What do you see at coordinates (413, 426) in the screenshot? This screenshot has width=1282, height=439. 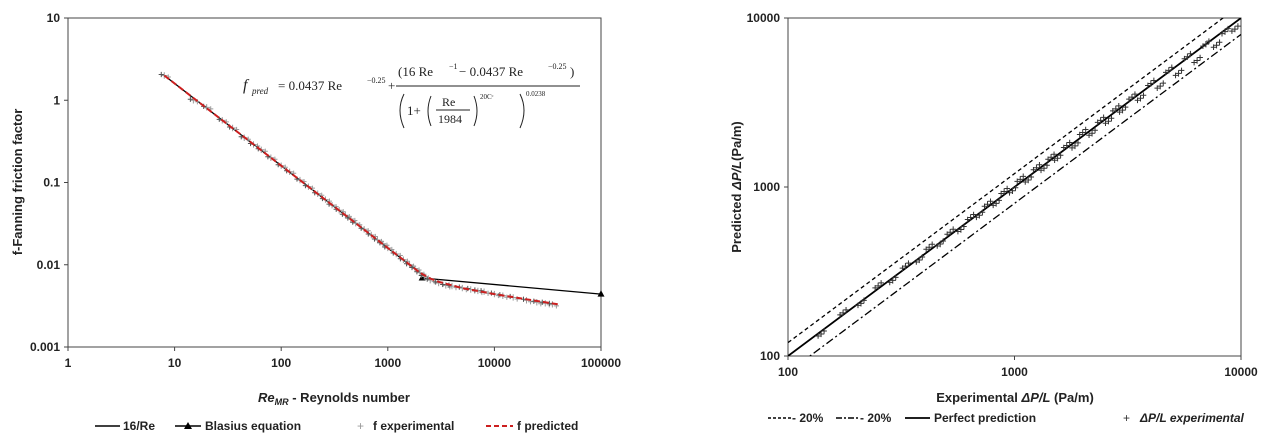 I see `legend-fexp-label: f experimental` at bounding box center [413, 426].